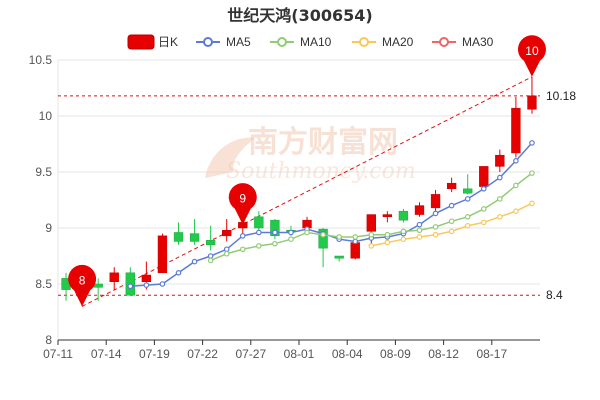 The width and height of the screenshot is (600, 400). What do you see at coordinates (478, 42) in the screenshot?
I see `legend-label: MA30` at bounding box center [478, 42].